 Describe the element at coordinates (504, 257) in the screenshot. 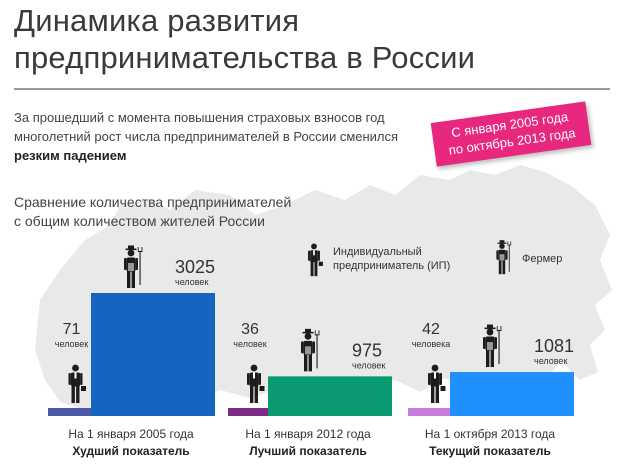

I see `legend-farmer-icon` at that location.